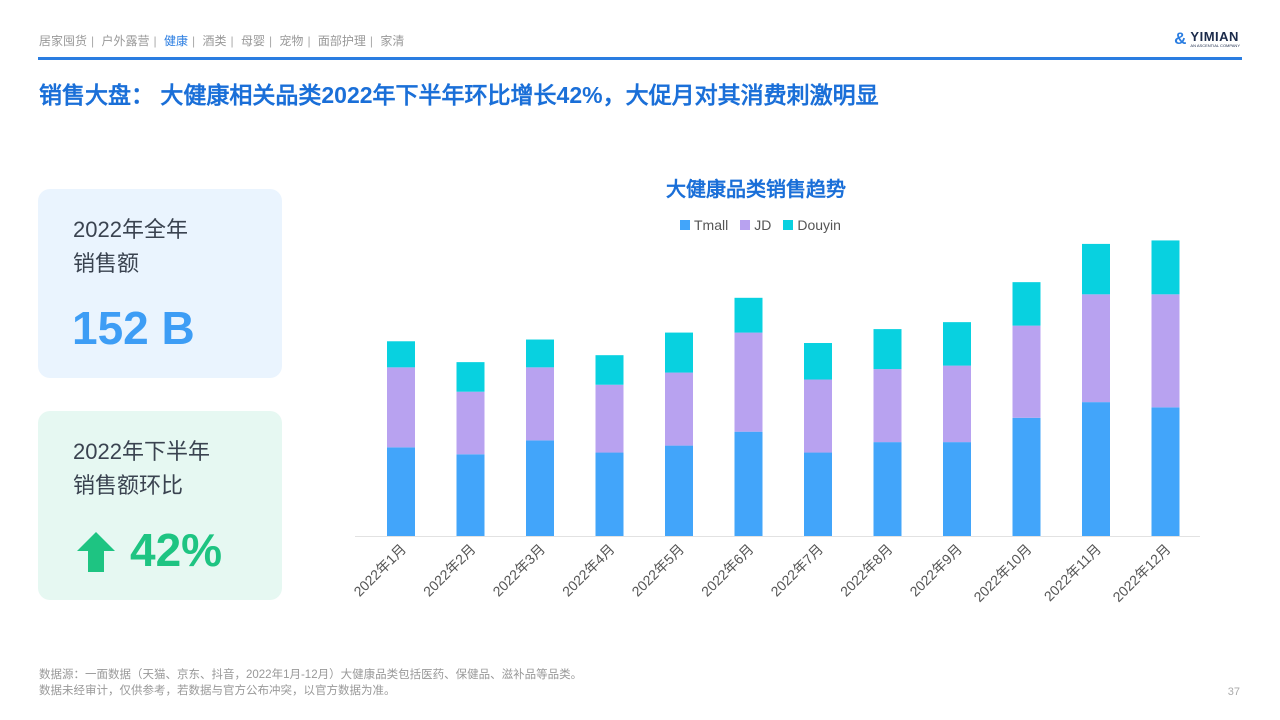 Image resolution: width=1280 pixels, height=720 pixels. Describe the element at coordinates (252, 41) in the screenshot. I see `nav-item: 母婴` at that location.